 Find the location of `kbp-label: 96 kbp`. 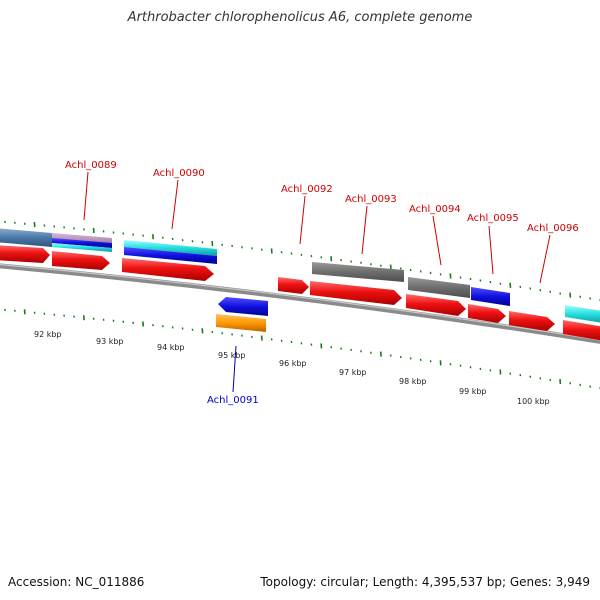

kbp-label: 96 kbp is located at coordinates (293, 363).